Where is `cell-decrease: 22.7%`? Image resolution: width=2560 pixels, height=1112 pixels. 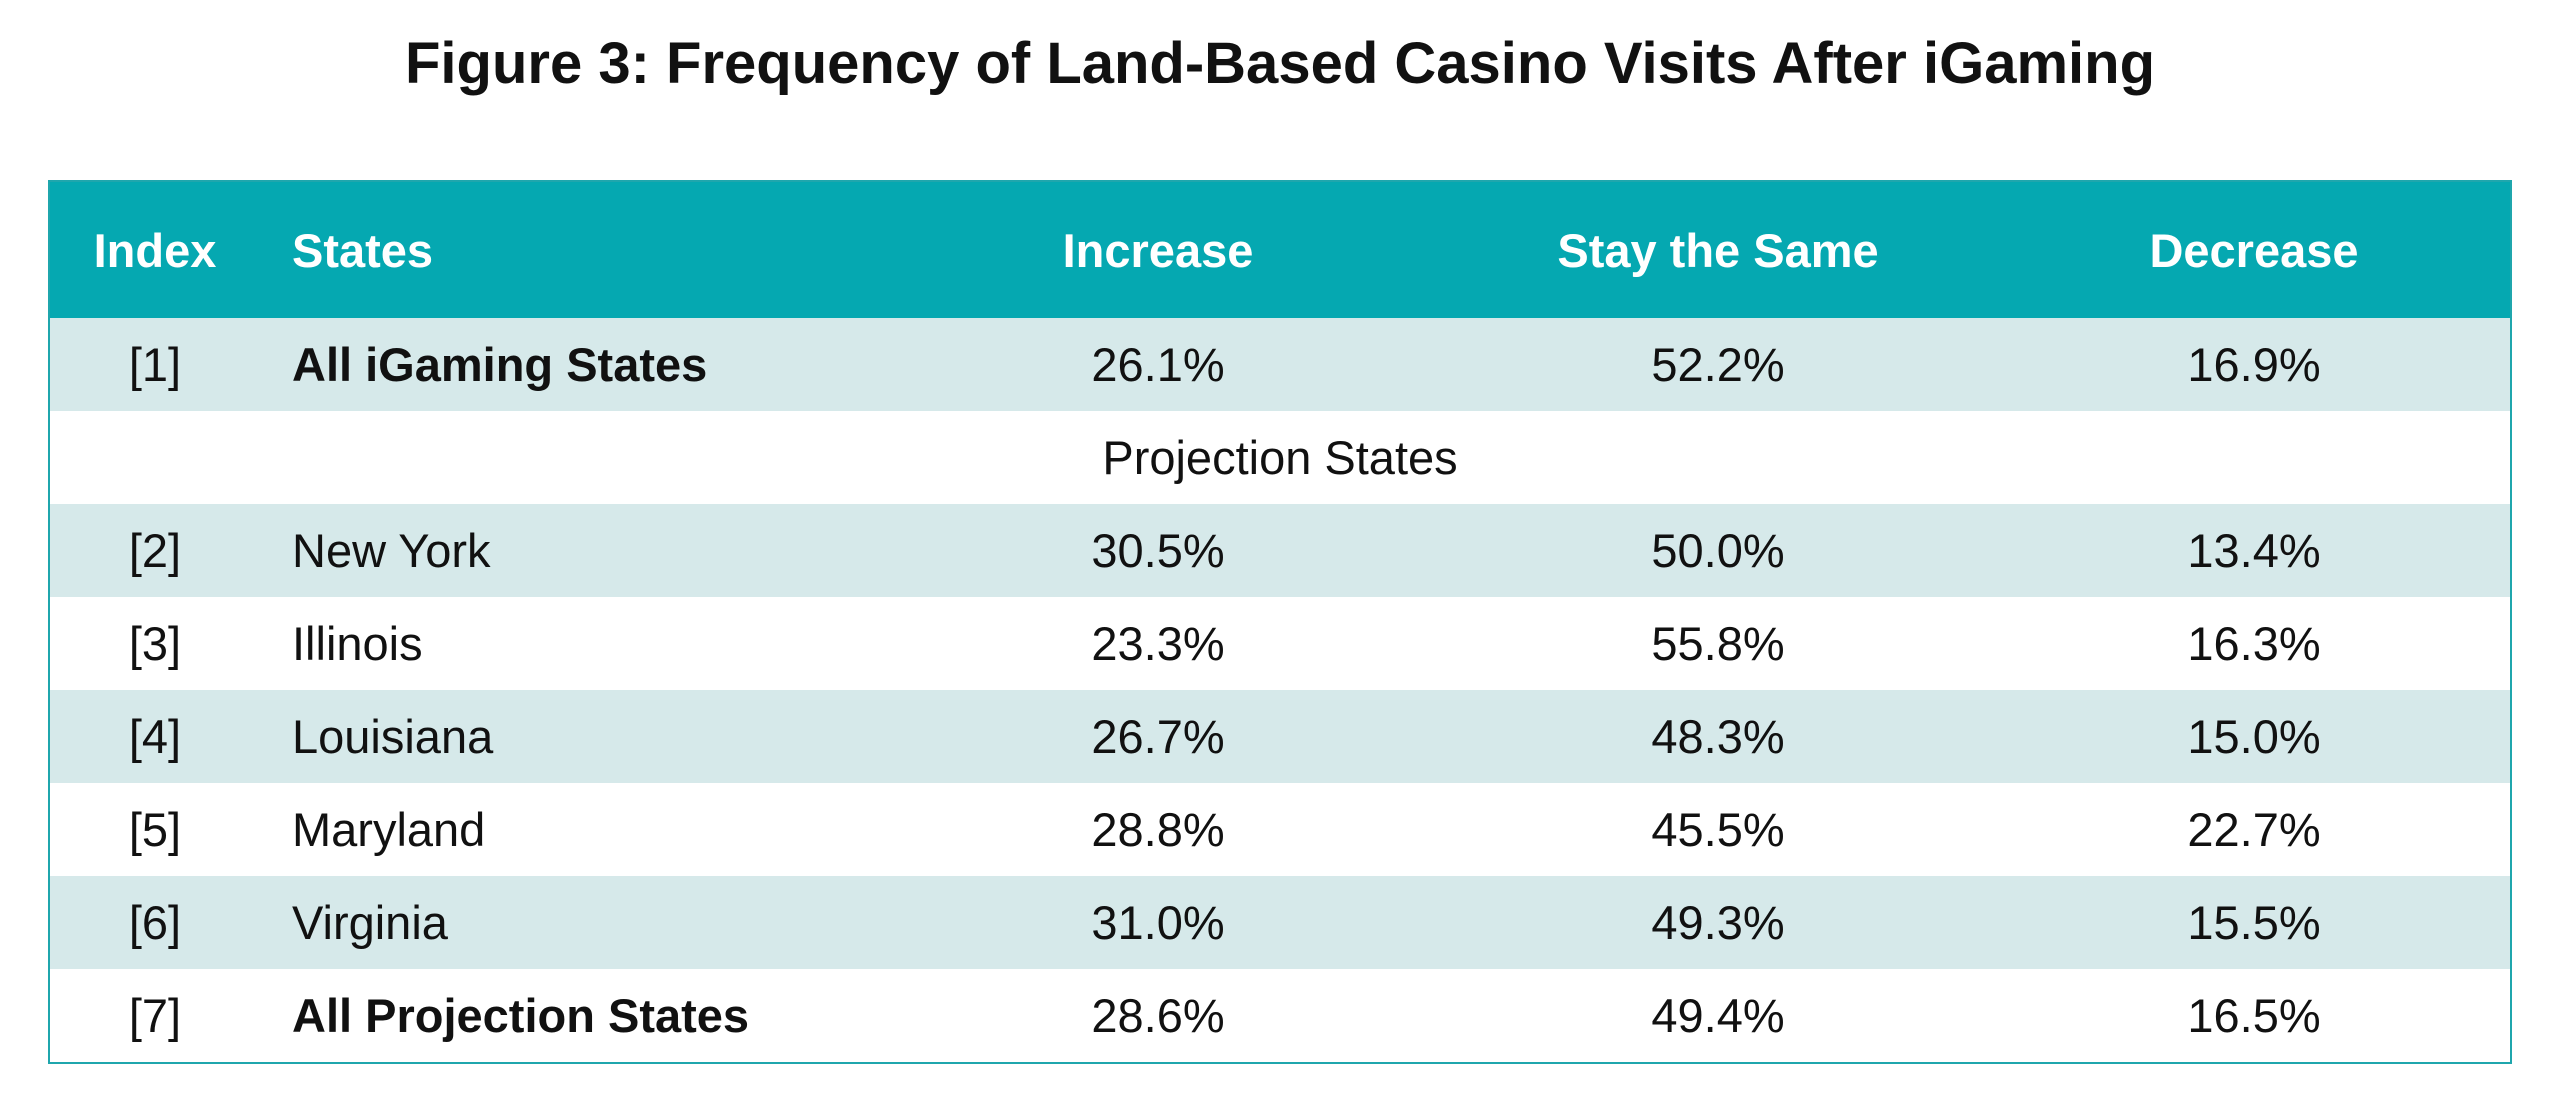
cell-decrease: 22.7% is located at coordinates (2254, 829).